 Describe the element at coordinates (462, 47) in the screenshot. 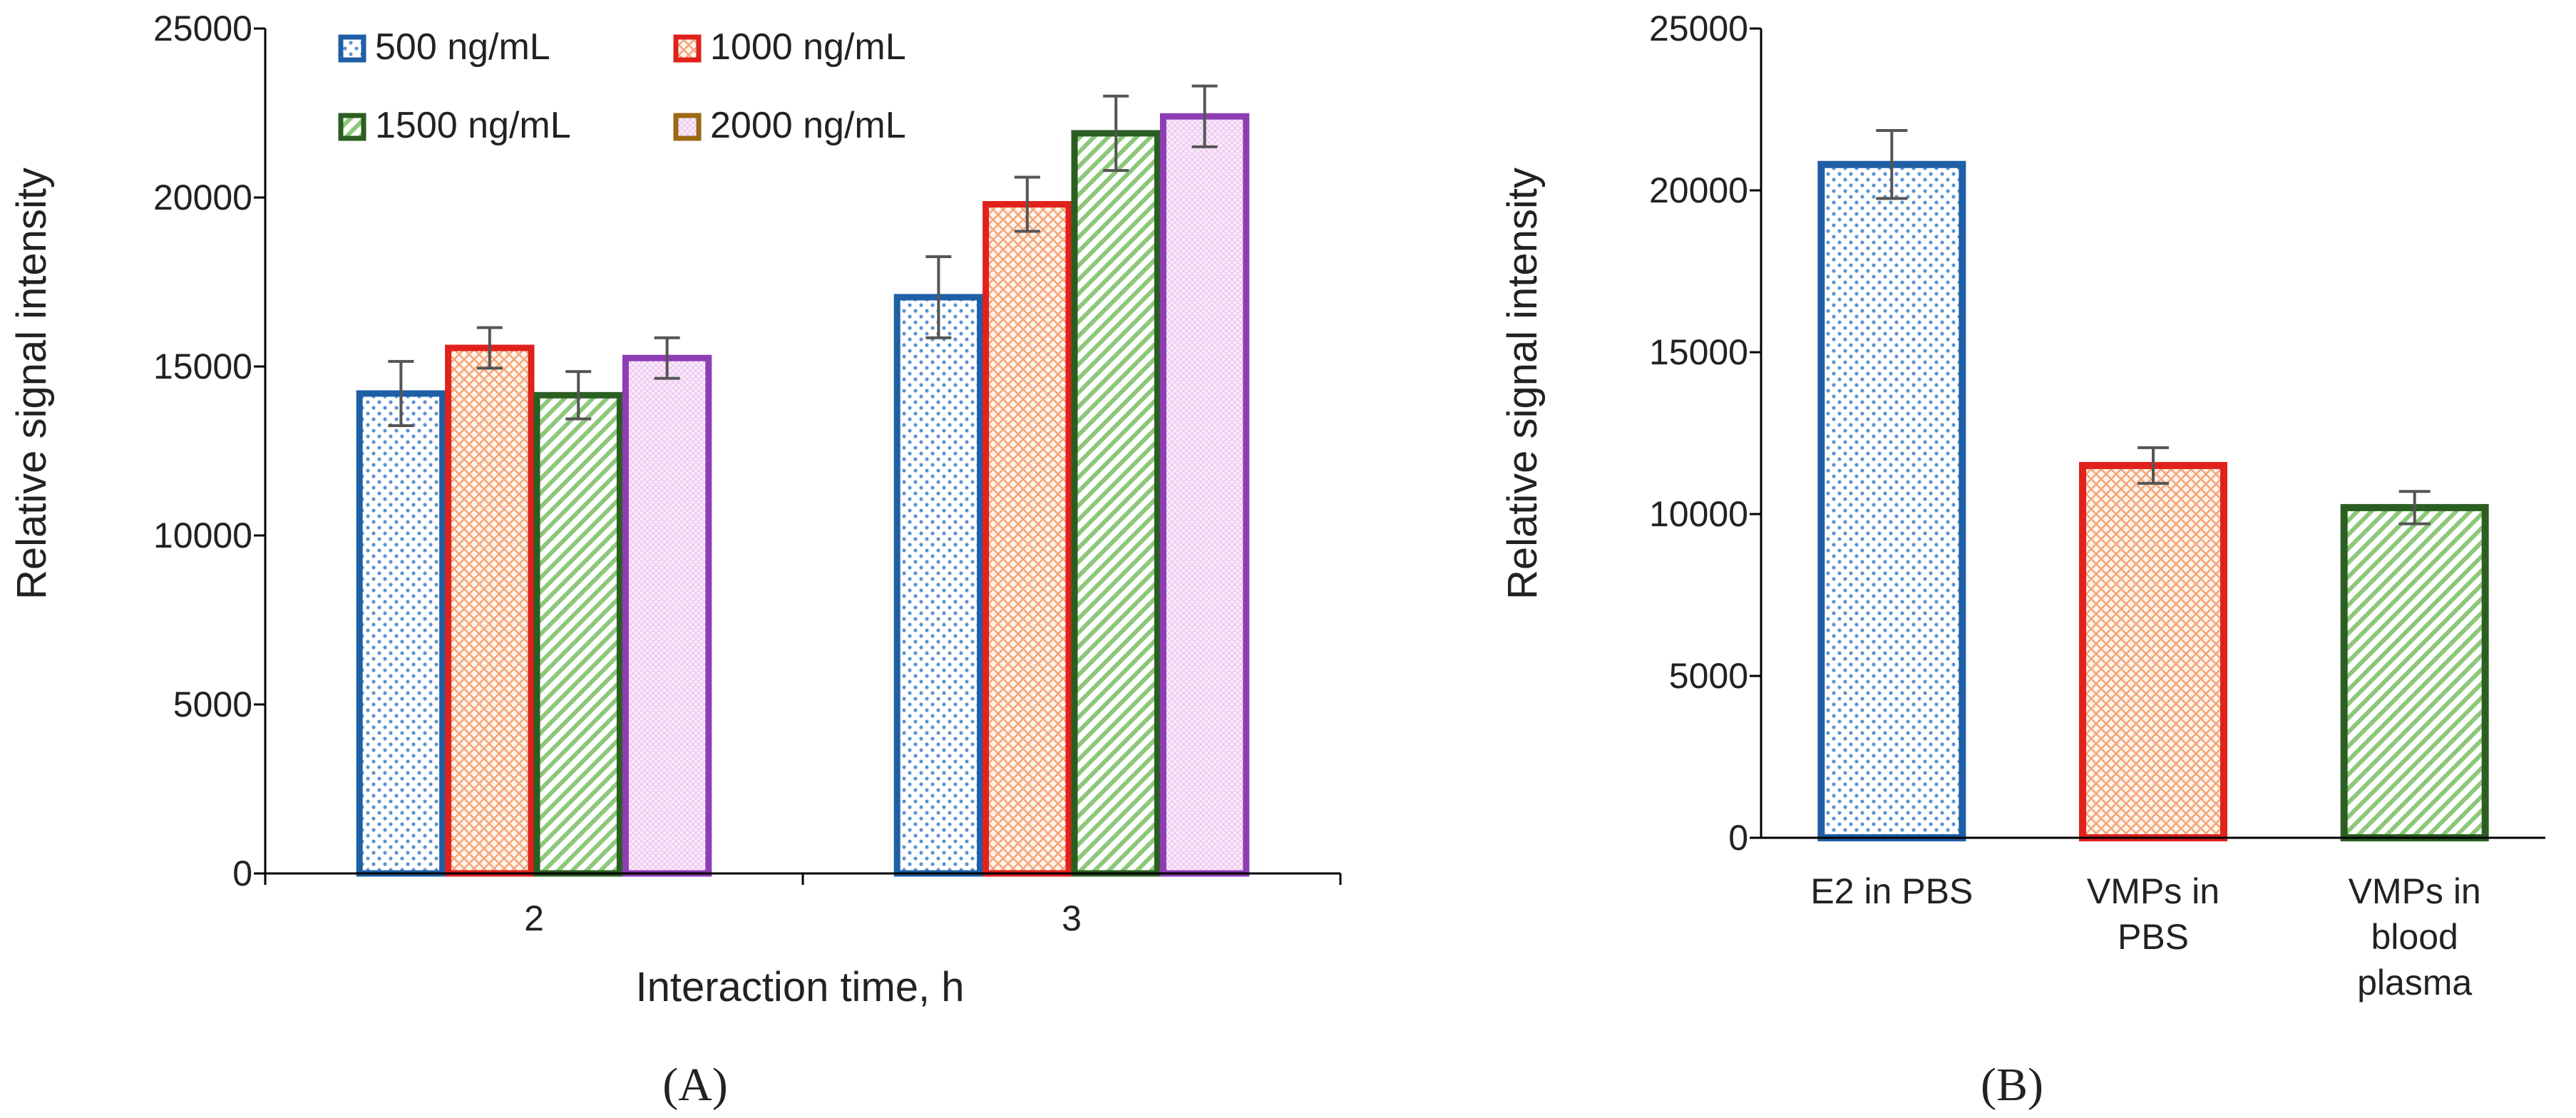

I see `legend-label: 500 ng/mL` at that location.